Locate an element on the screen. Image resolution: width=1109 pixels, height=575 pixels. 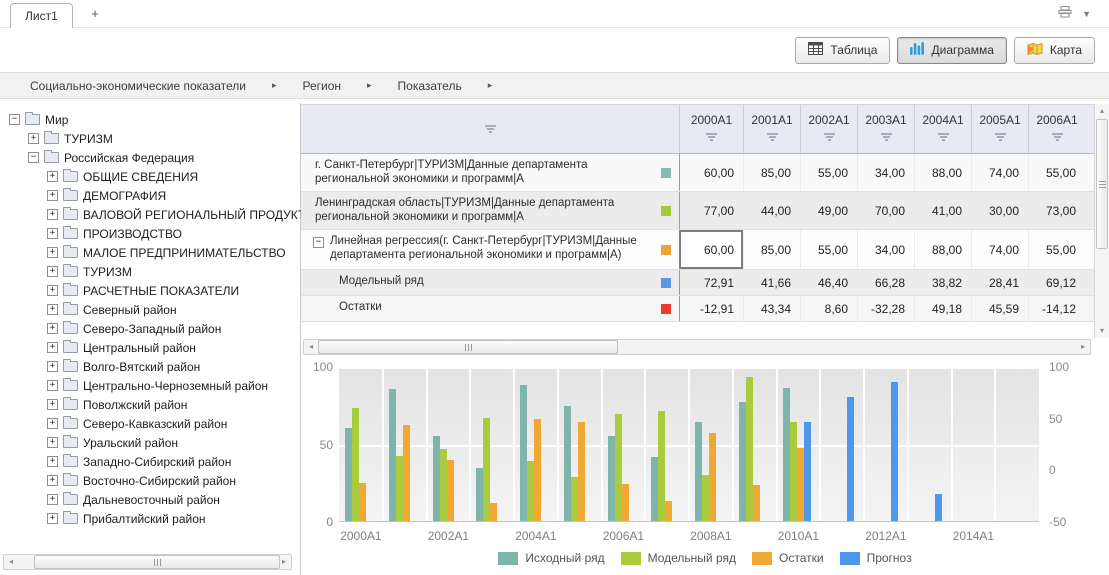
grid-cell: 38,82 is located at coordinates (942, 282).